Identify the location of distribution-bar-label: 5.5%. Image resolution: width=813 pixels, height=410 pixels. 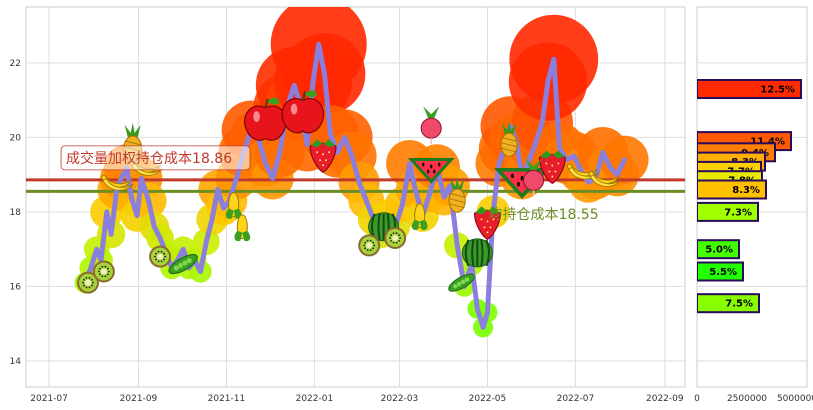
(723, 272).